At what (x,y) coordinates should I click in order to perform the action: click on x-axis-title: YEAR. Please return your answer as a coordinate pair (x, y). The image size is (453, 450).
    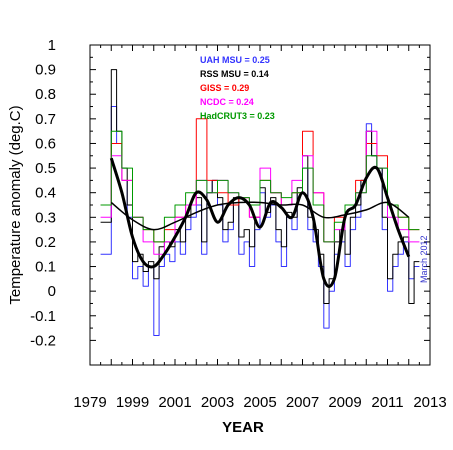
    Looking at the image, I should click on (243, 427).